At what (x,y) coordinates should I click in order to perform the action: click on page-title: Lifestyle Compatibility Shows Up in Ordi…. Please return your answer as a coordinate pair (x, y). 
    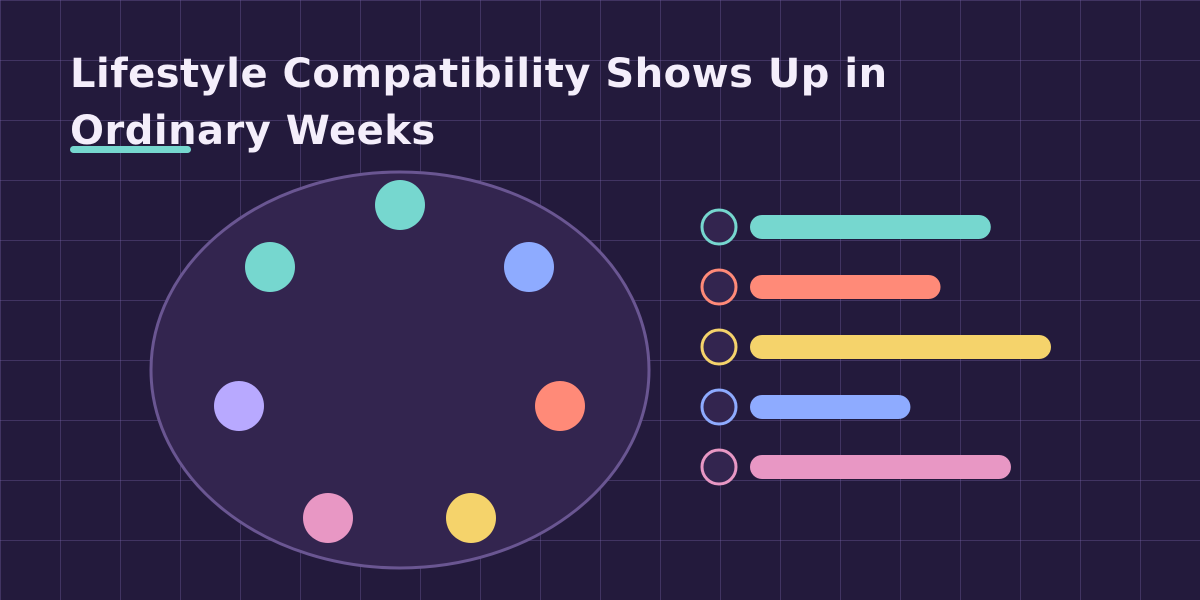
    Looking at the image, I should click on (479, 102).